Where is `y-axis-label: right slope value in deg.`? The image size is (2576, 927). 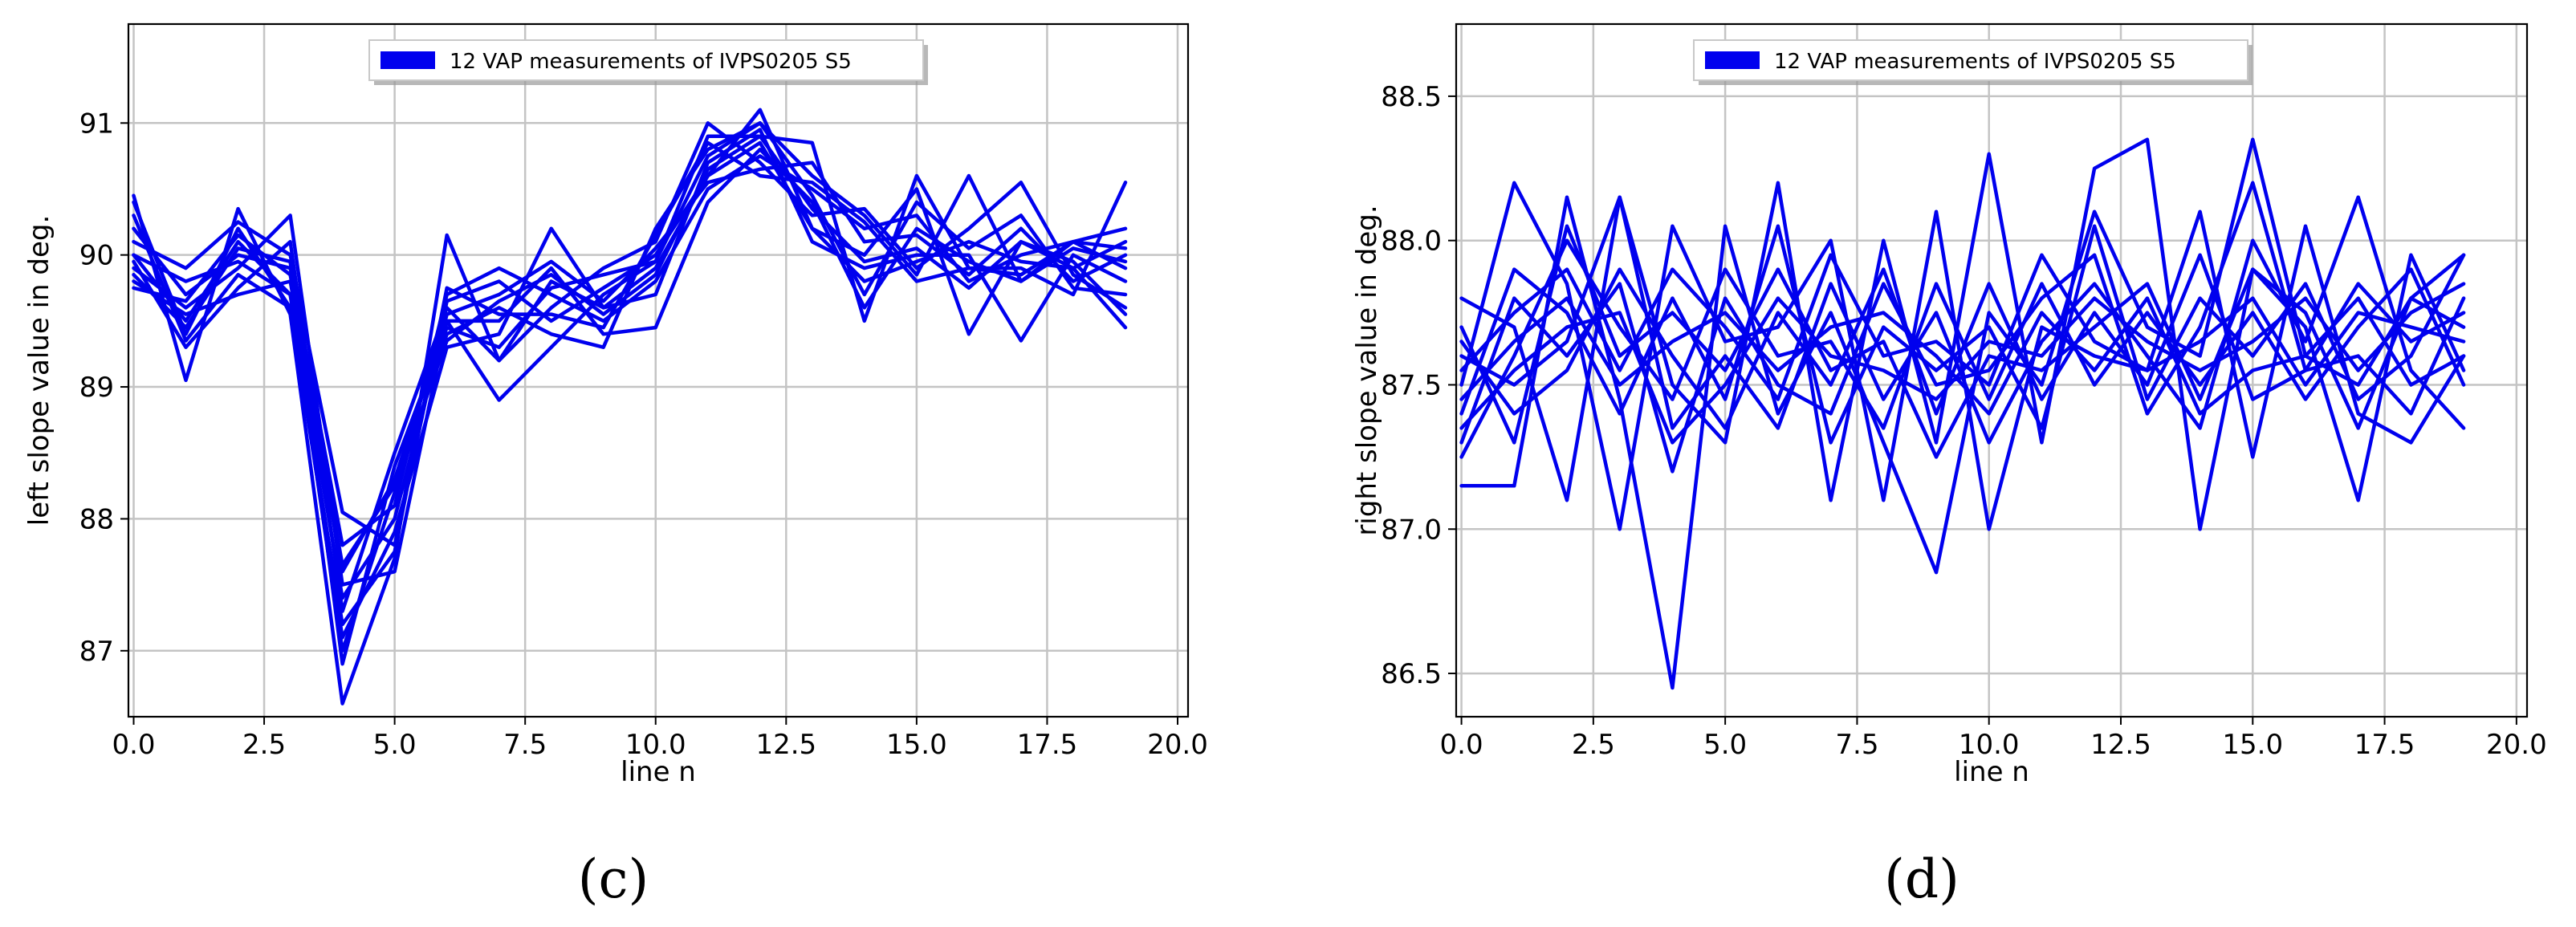 y-axis-label: right slope value in deg. is located at coordinates (1367, 370).